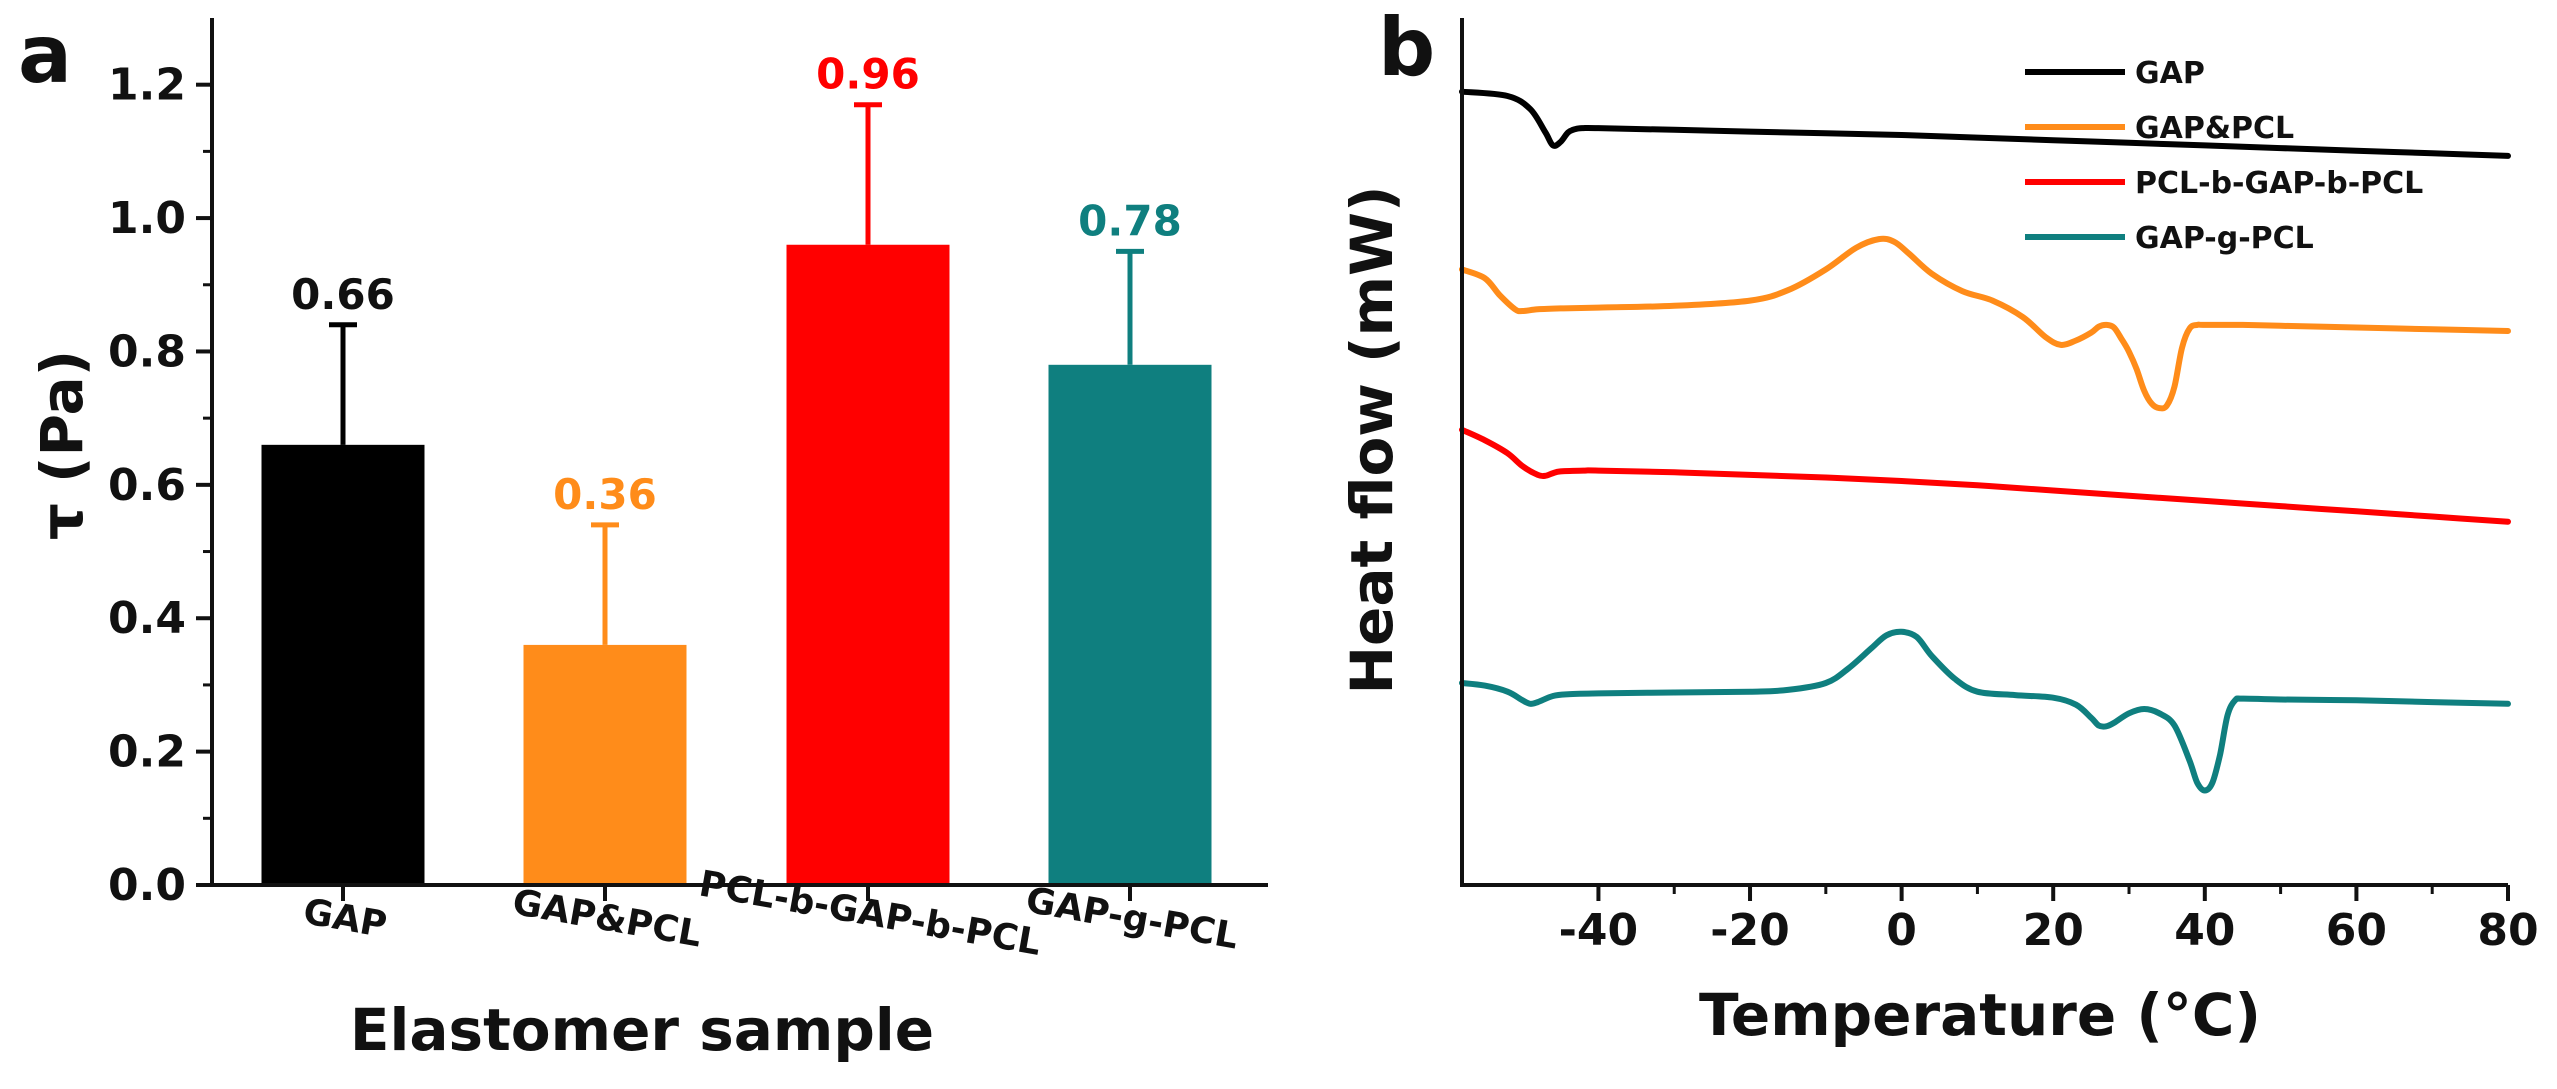  What do you see at coordinates (1372, 440) in the screenshot?
I see `panel-b-y-axis-title: Heat flow (mW)` at bounding box center [1372, 440].